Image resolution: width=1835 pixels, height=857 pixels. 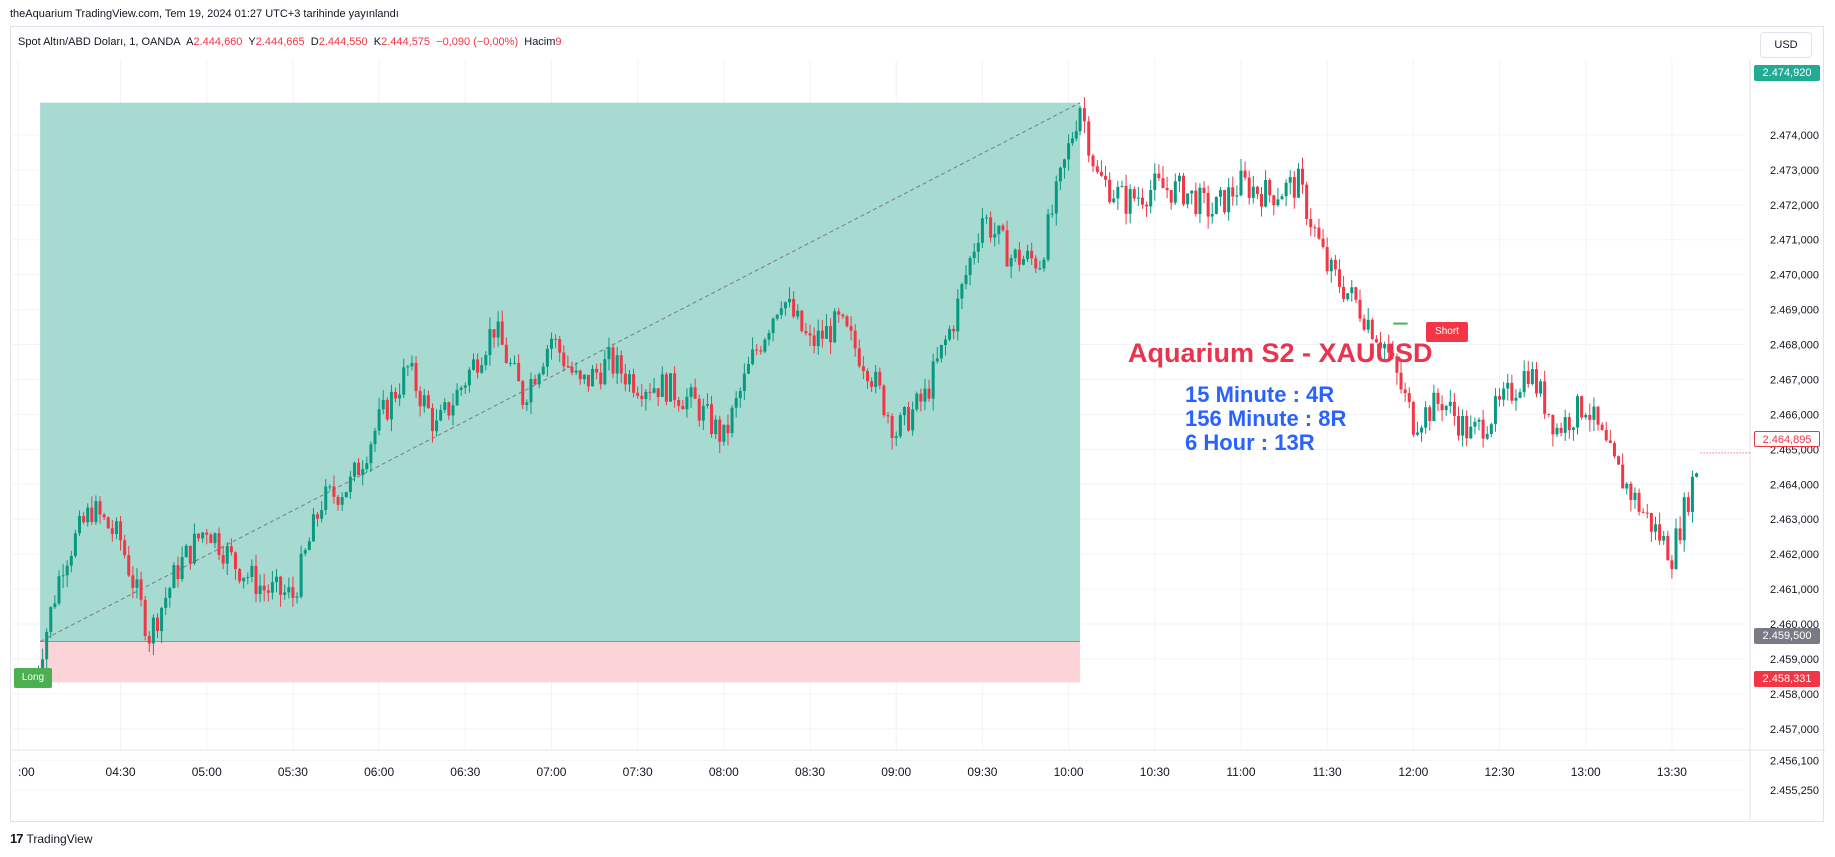 What do you see at coordinates (1260, 394) in the screenshot?
I see `annotation-line-1: 15 Minute : 4R` at bounding box center [1260, 394].